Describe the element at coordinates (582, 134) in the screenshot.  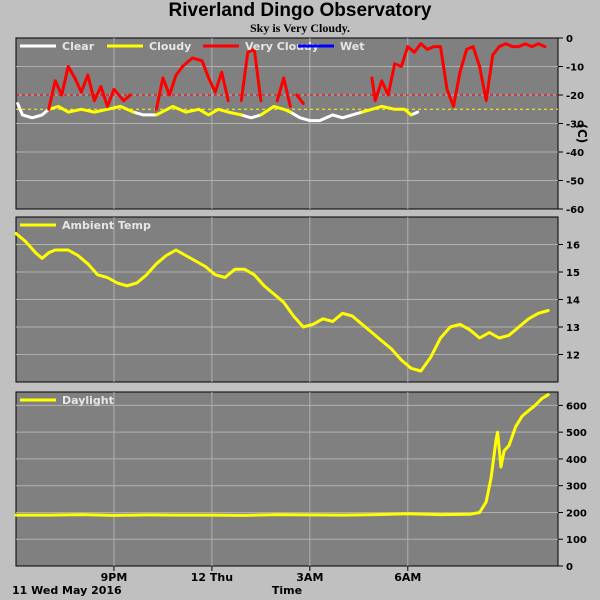
I see `y-axis-label: (C)` at that location.